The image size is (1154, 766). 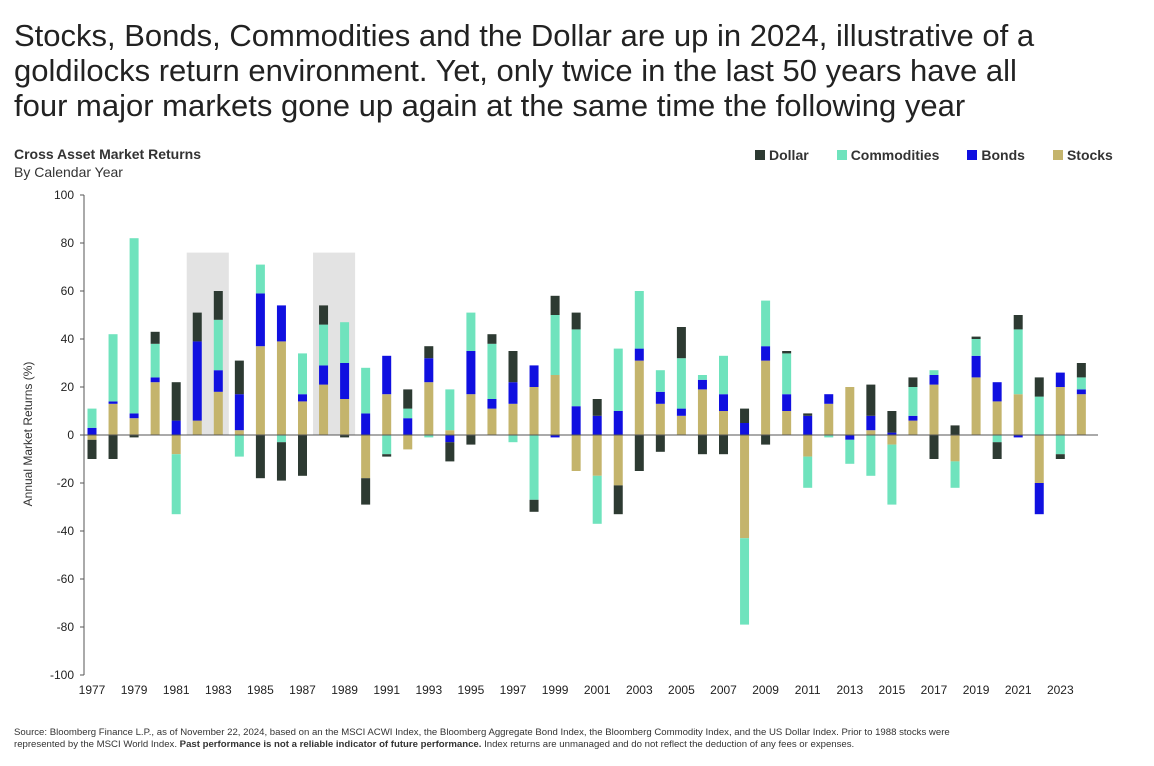 I want to click on bar-dollar-2017, so click(x=934, y=447).